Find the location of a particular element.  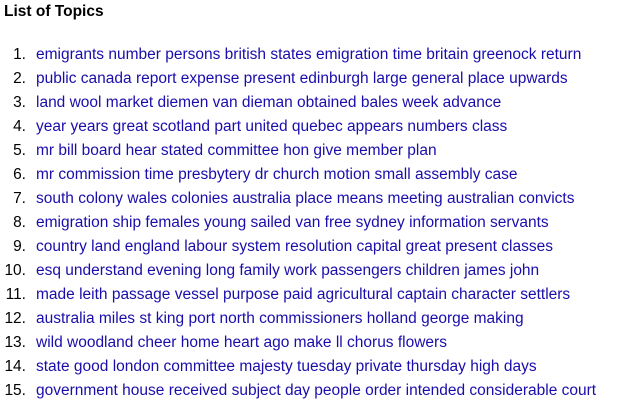

topic-number: 6. is located at coordinates (19, 174).